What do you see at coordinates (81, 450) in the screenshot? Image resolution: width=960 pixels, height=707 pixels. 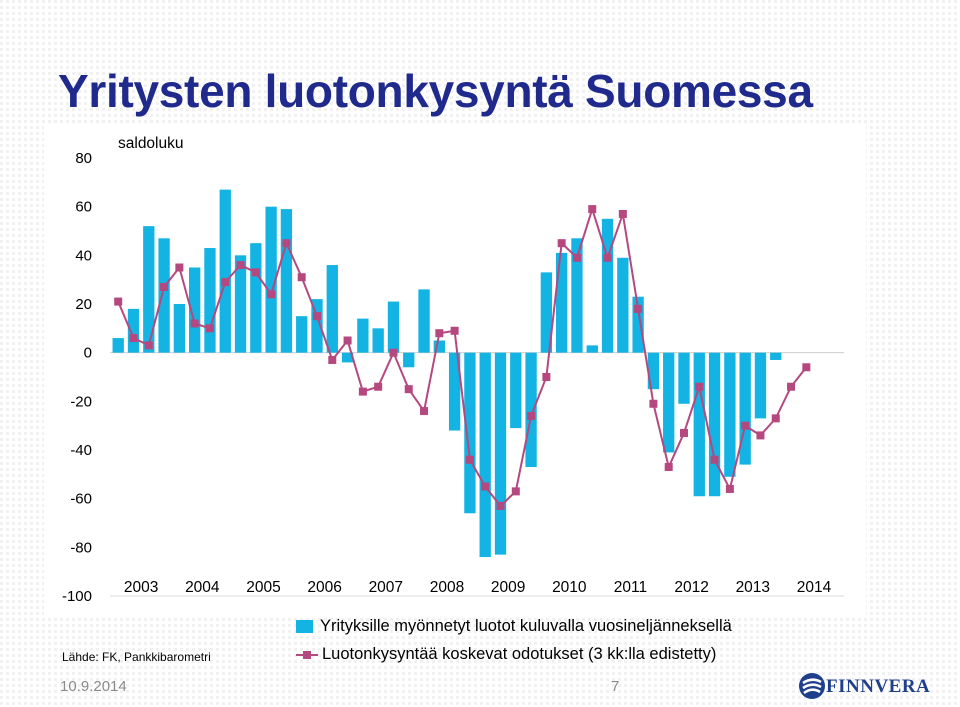 I see `y-tick-label: -40` at bounding box center [81, 450].